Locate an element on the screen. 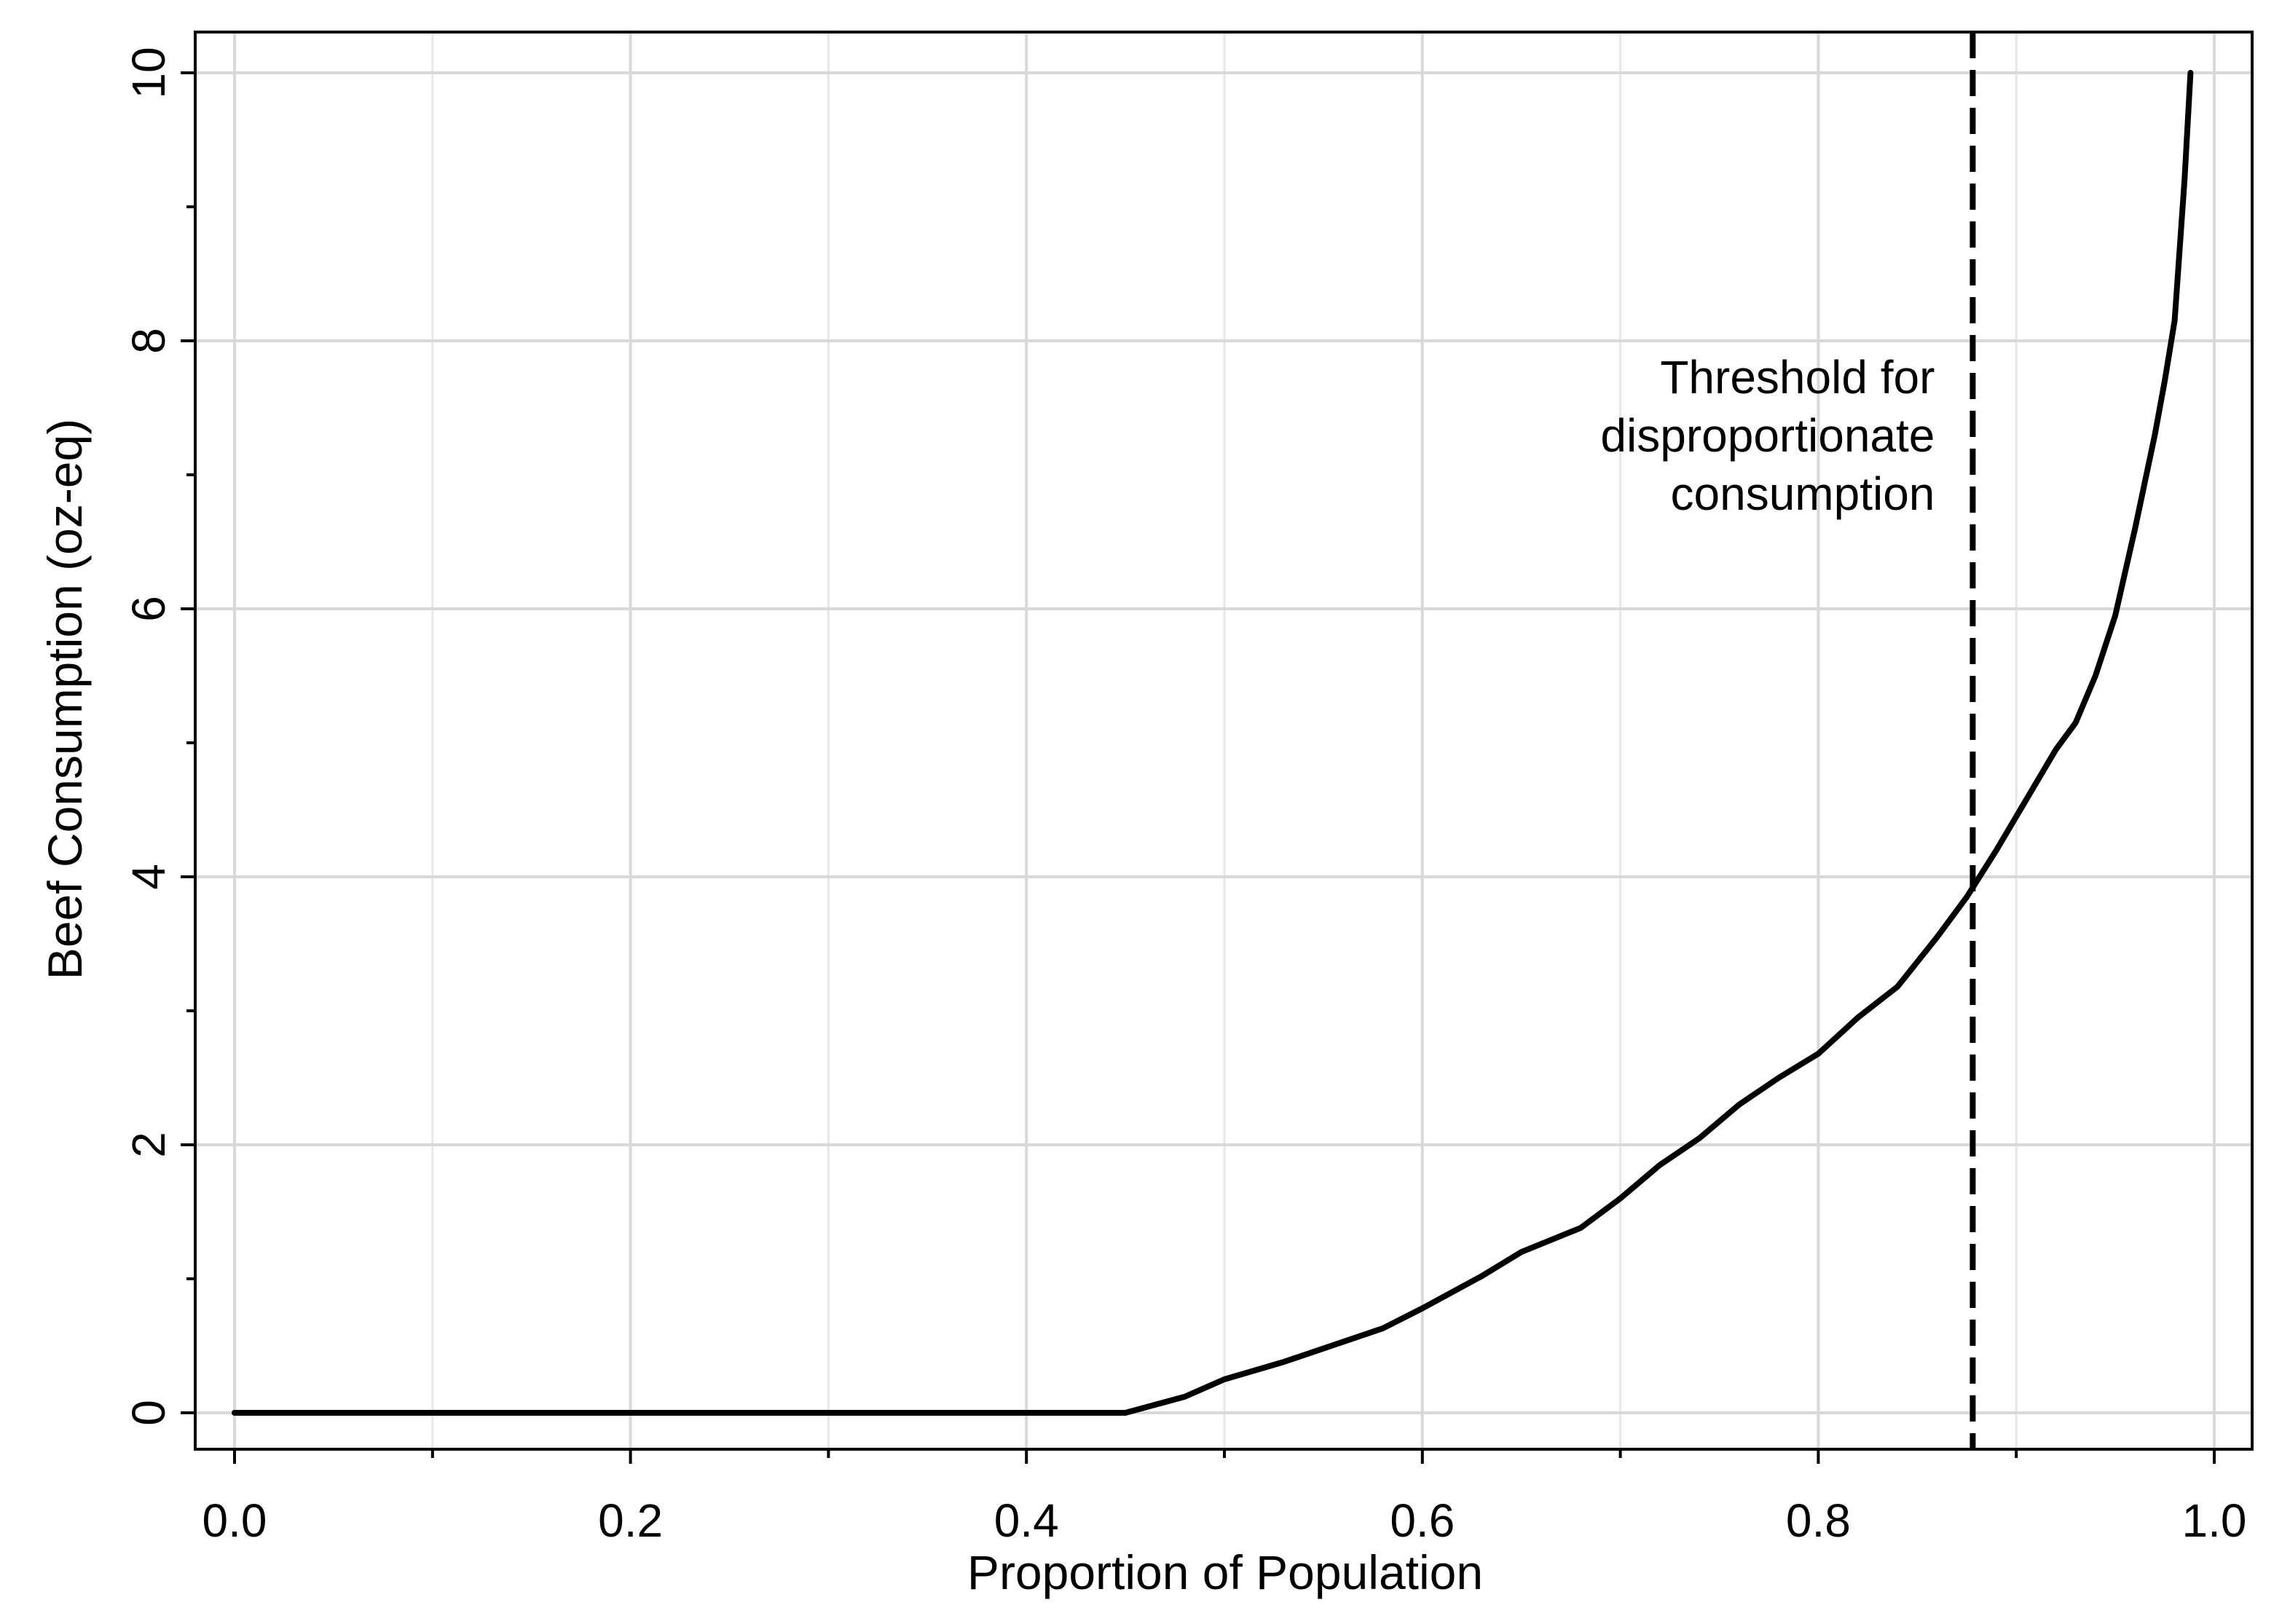 The image size is (2290, 1624). x-tick-label: 0.6 is located at coordinates (1422, 1520).